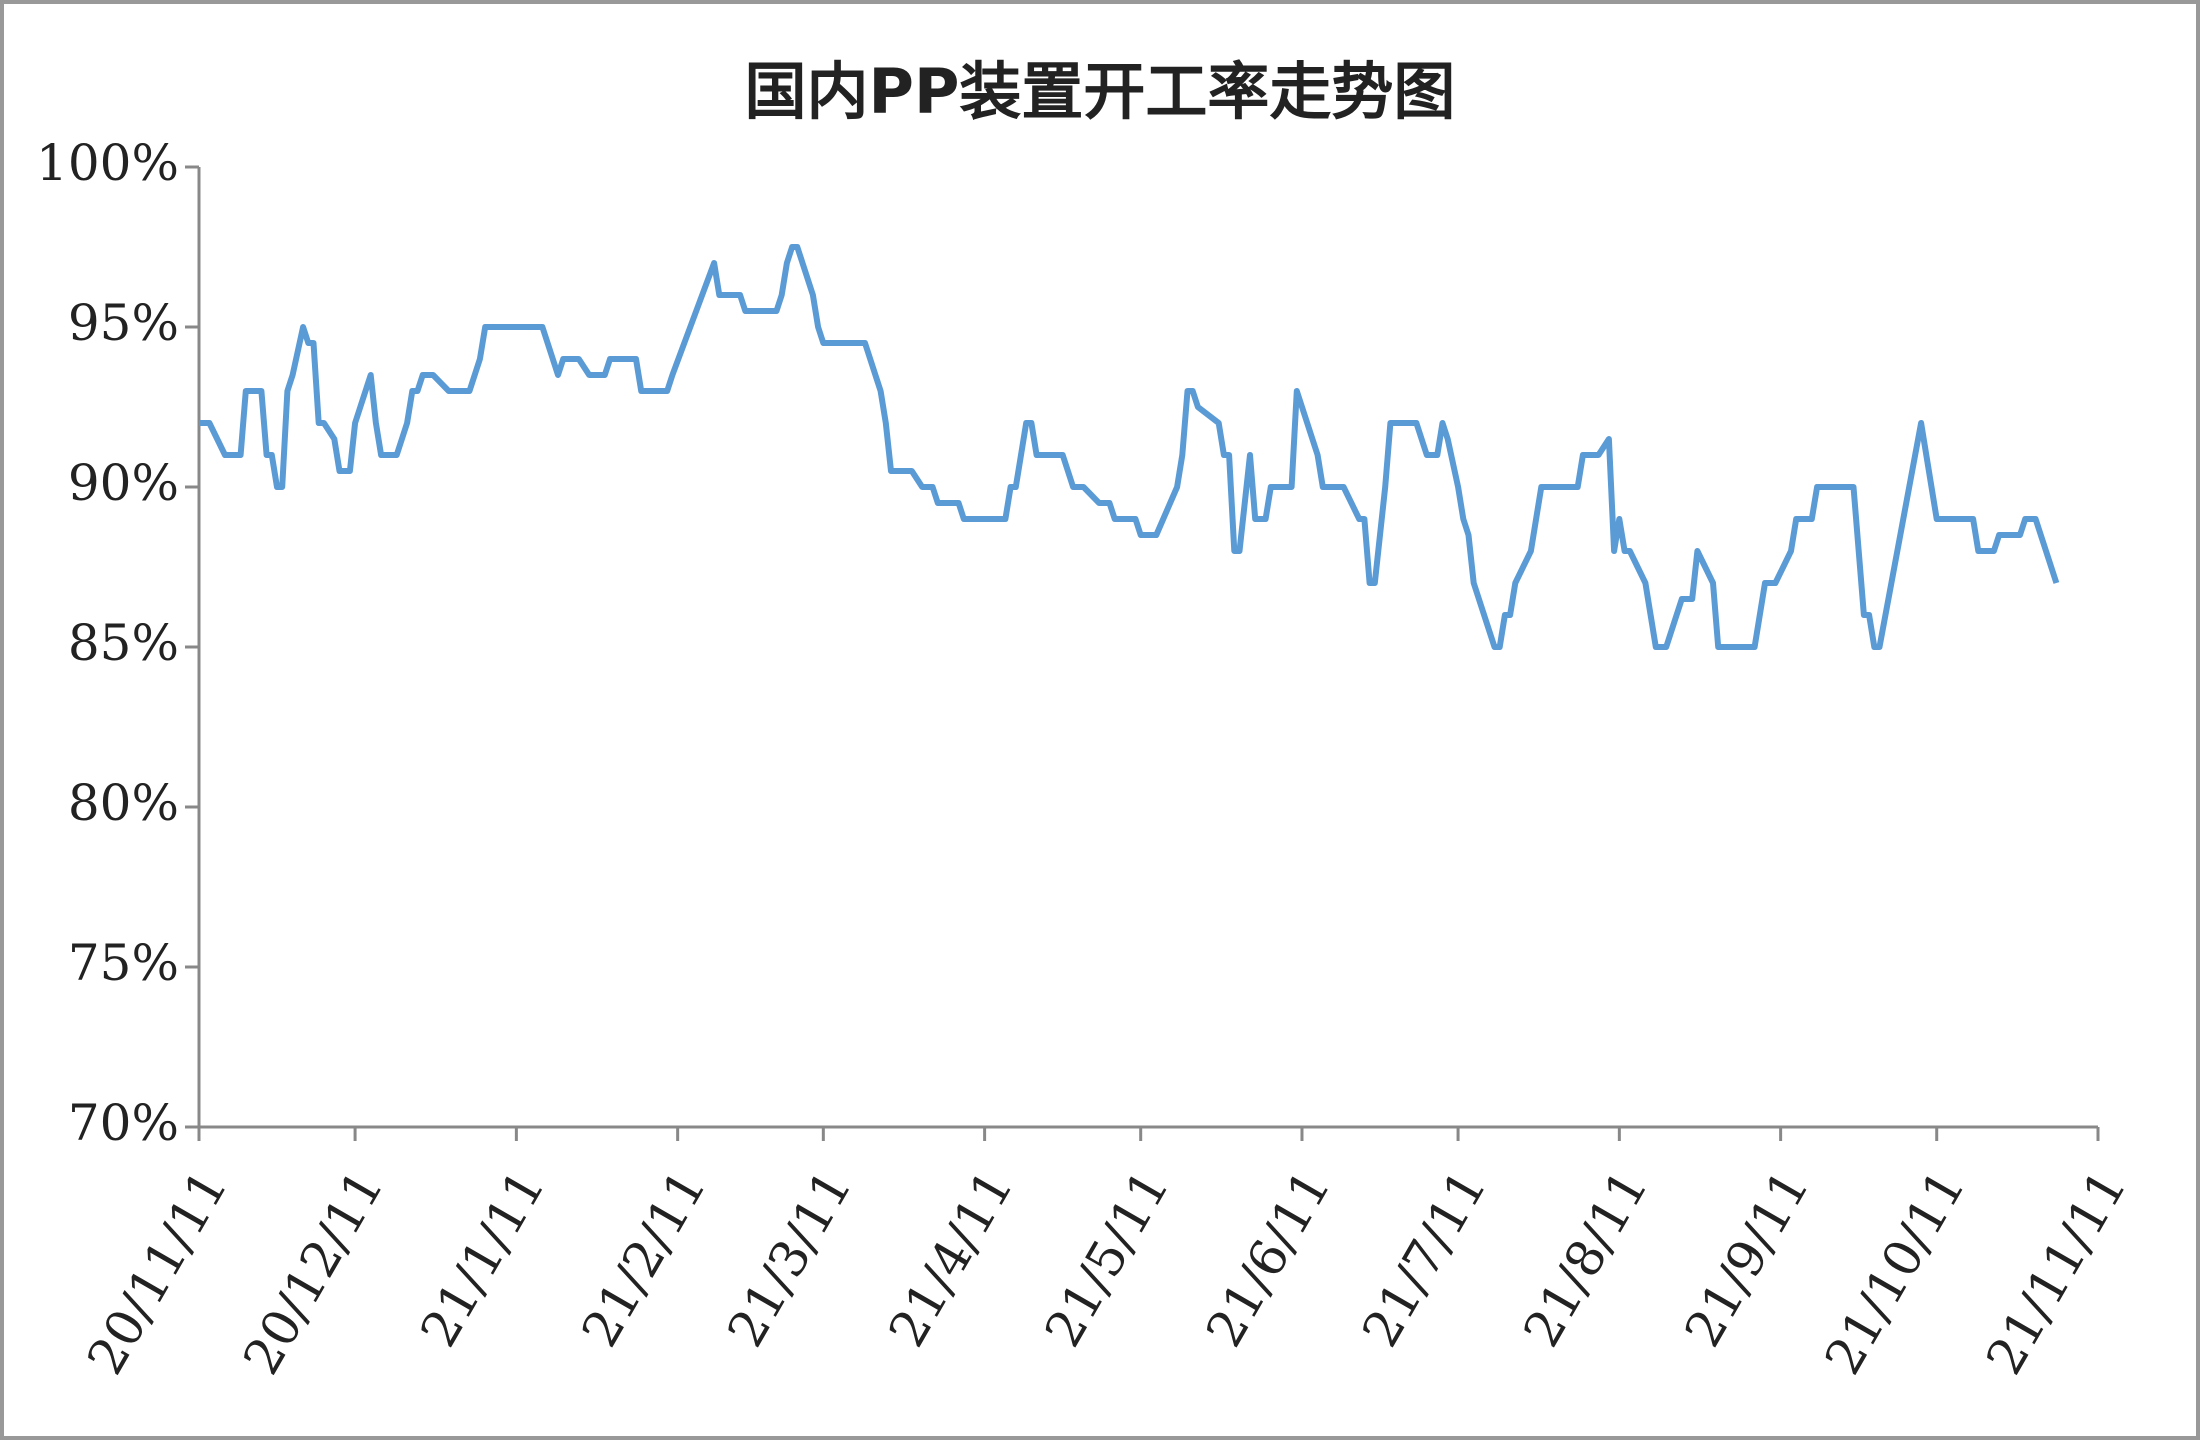  Describe the element at coordinates (123, 803) in the screenshot. I see `y-tick-label: 80%` at that location.